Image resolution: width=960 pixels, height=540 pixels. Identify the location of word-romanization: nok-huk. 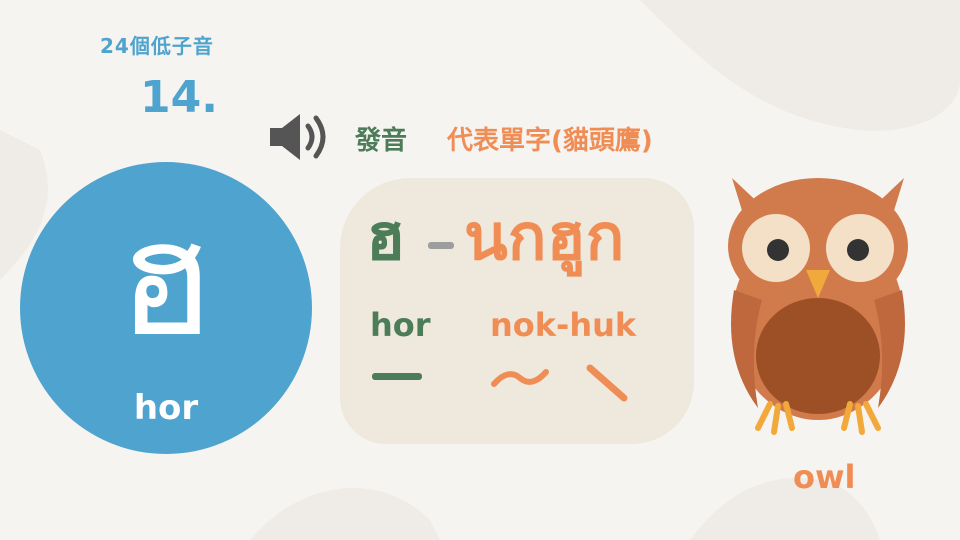
(563, 325).